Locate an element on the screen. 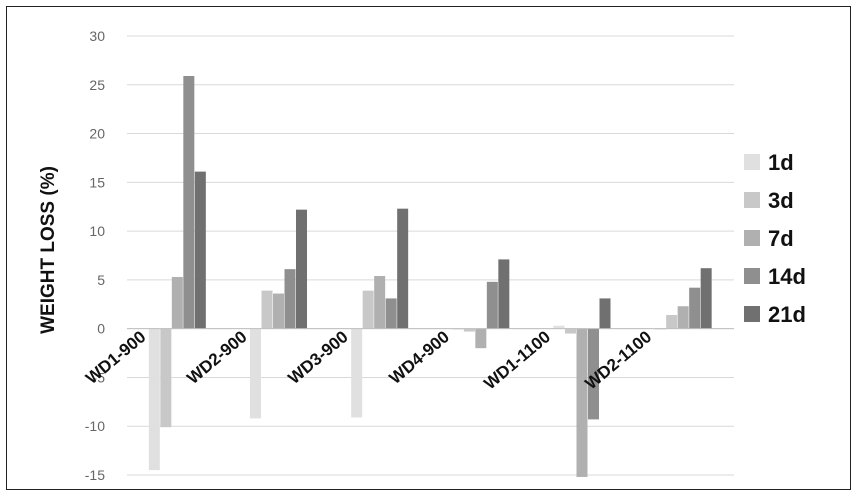  legend-label-21d: 21d is located at coordinates (787, 314).